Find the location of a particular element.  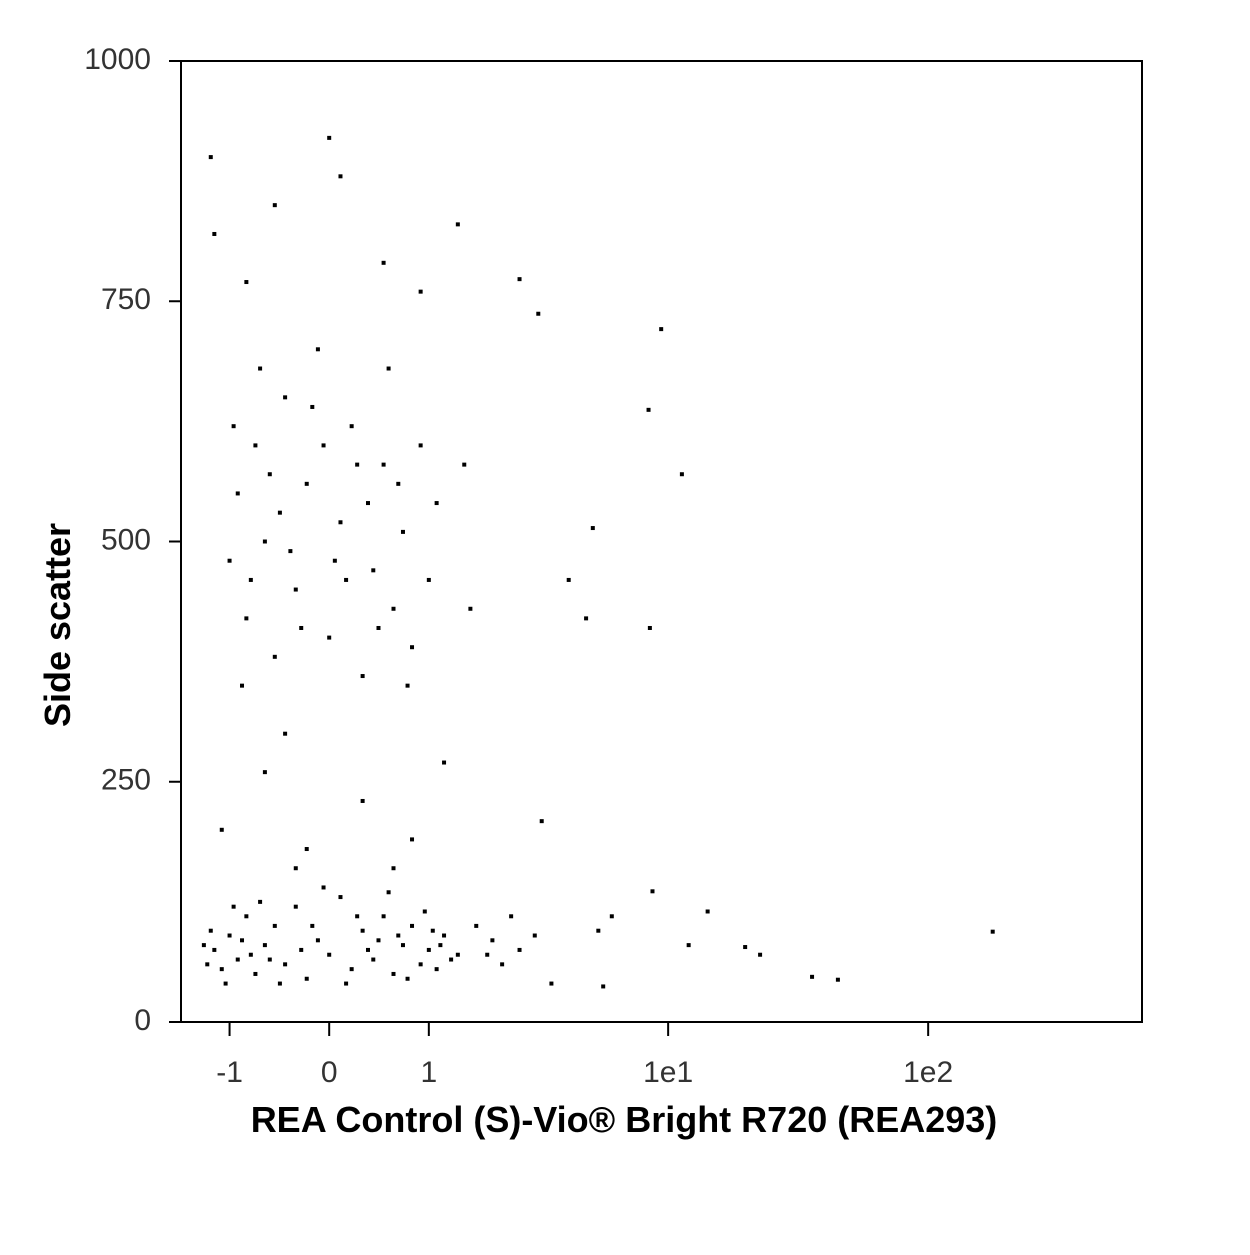

y-tick-label: 500 is located at coordinates (126, 539).